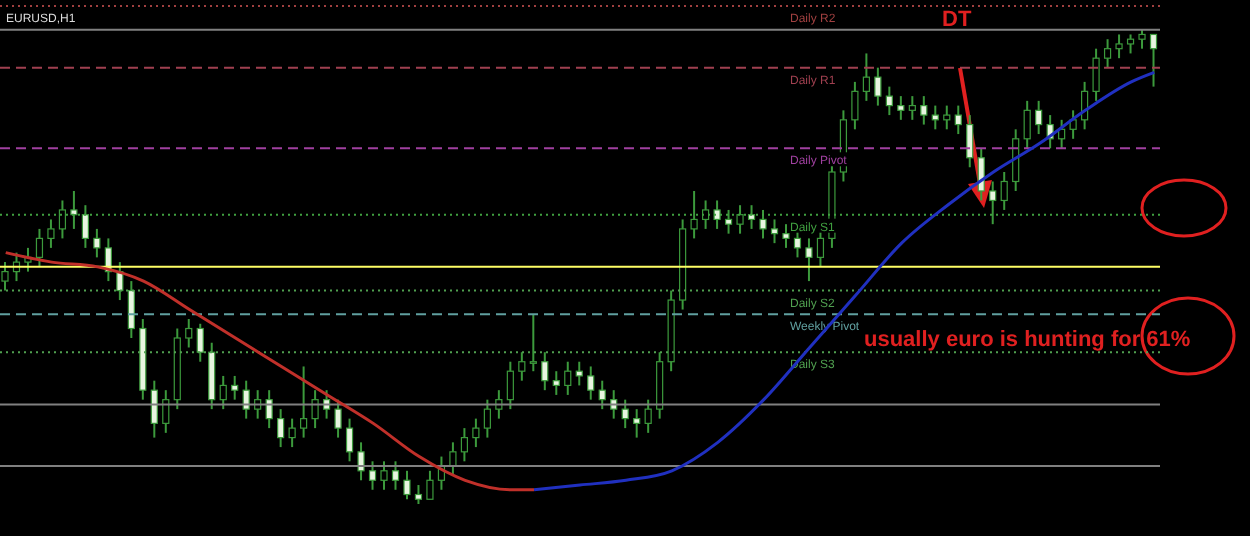 Image resolution: width=1250 pixels, height=536 pixels. I want to click on annotation: usually euro is hunting for 61%, so click(1027, 340).